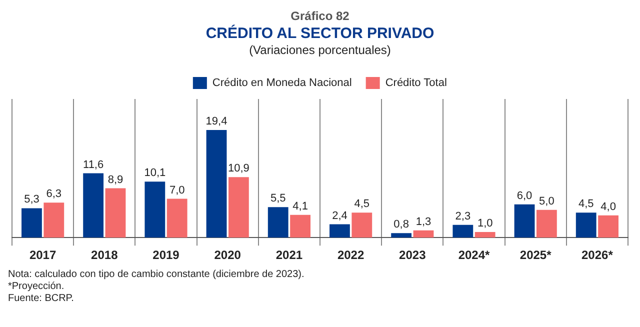 This screenshot has height=327, width=640. Describe the element at coordinates (546, 201) in the screenshot. I see `data-label: 5,0` at that location.